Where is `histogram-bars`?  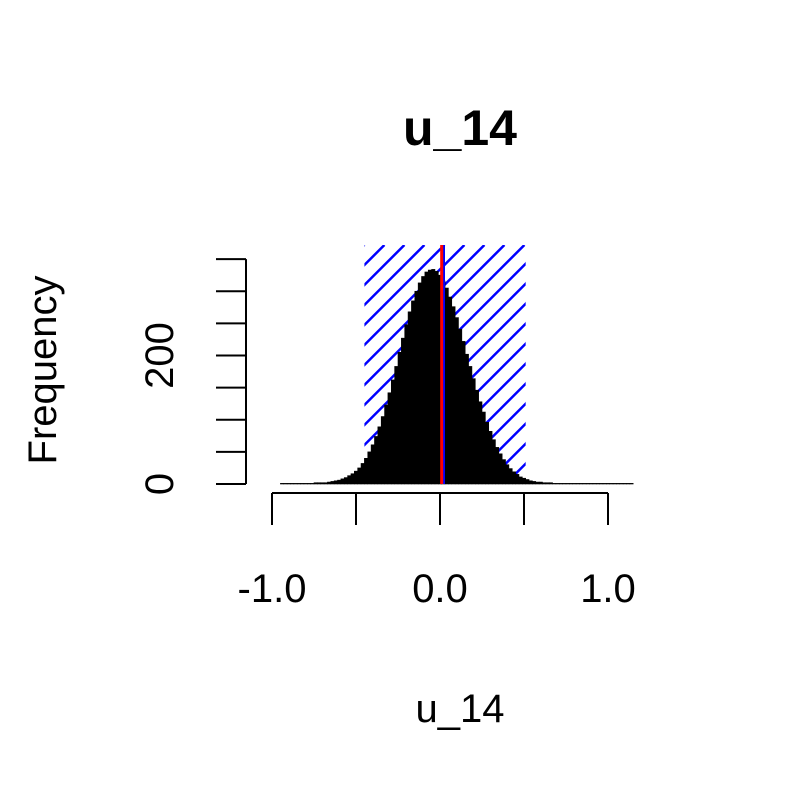 histogram-bars is located at coordinates (457, 377).